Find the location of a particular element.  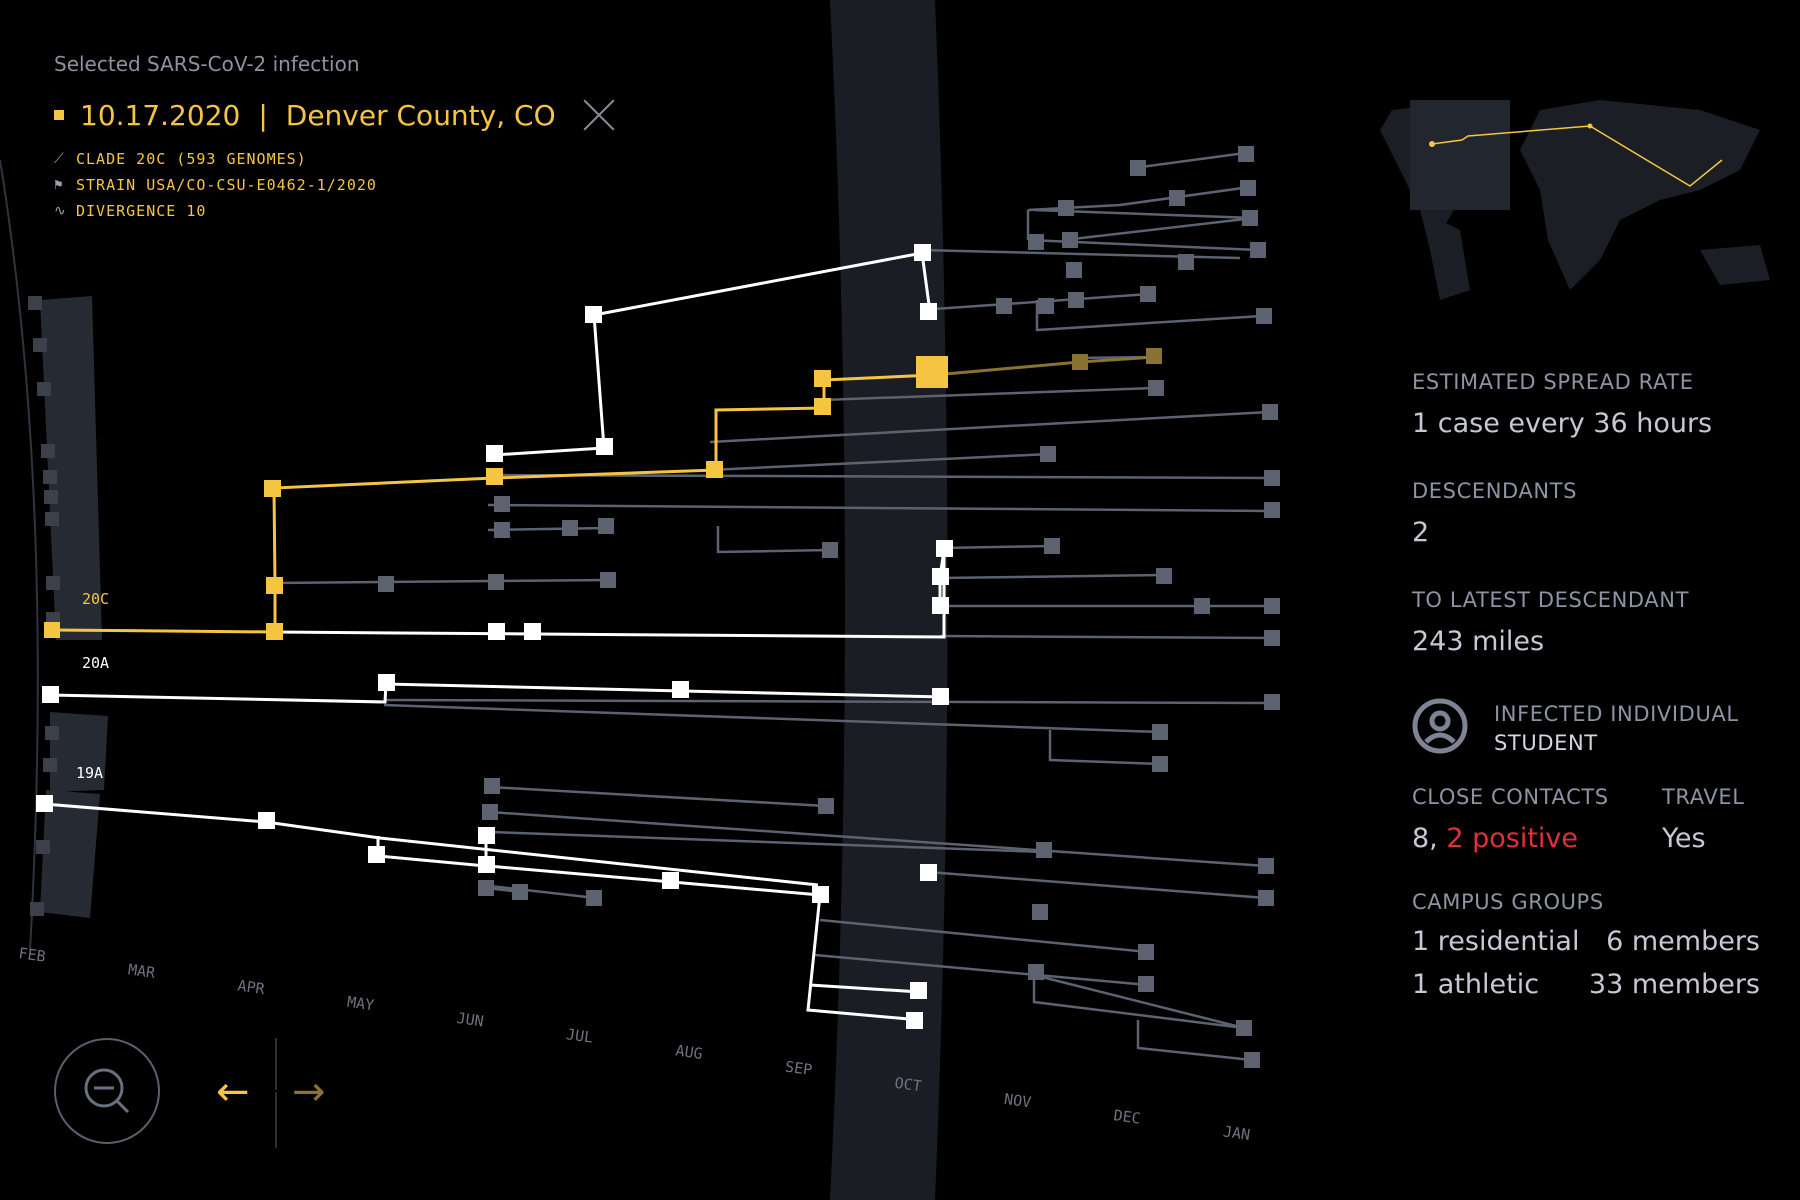

selected-lineage is located at coordinates (493, 503).